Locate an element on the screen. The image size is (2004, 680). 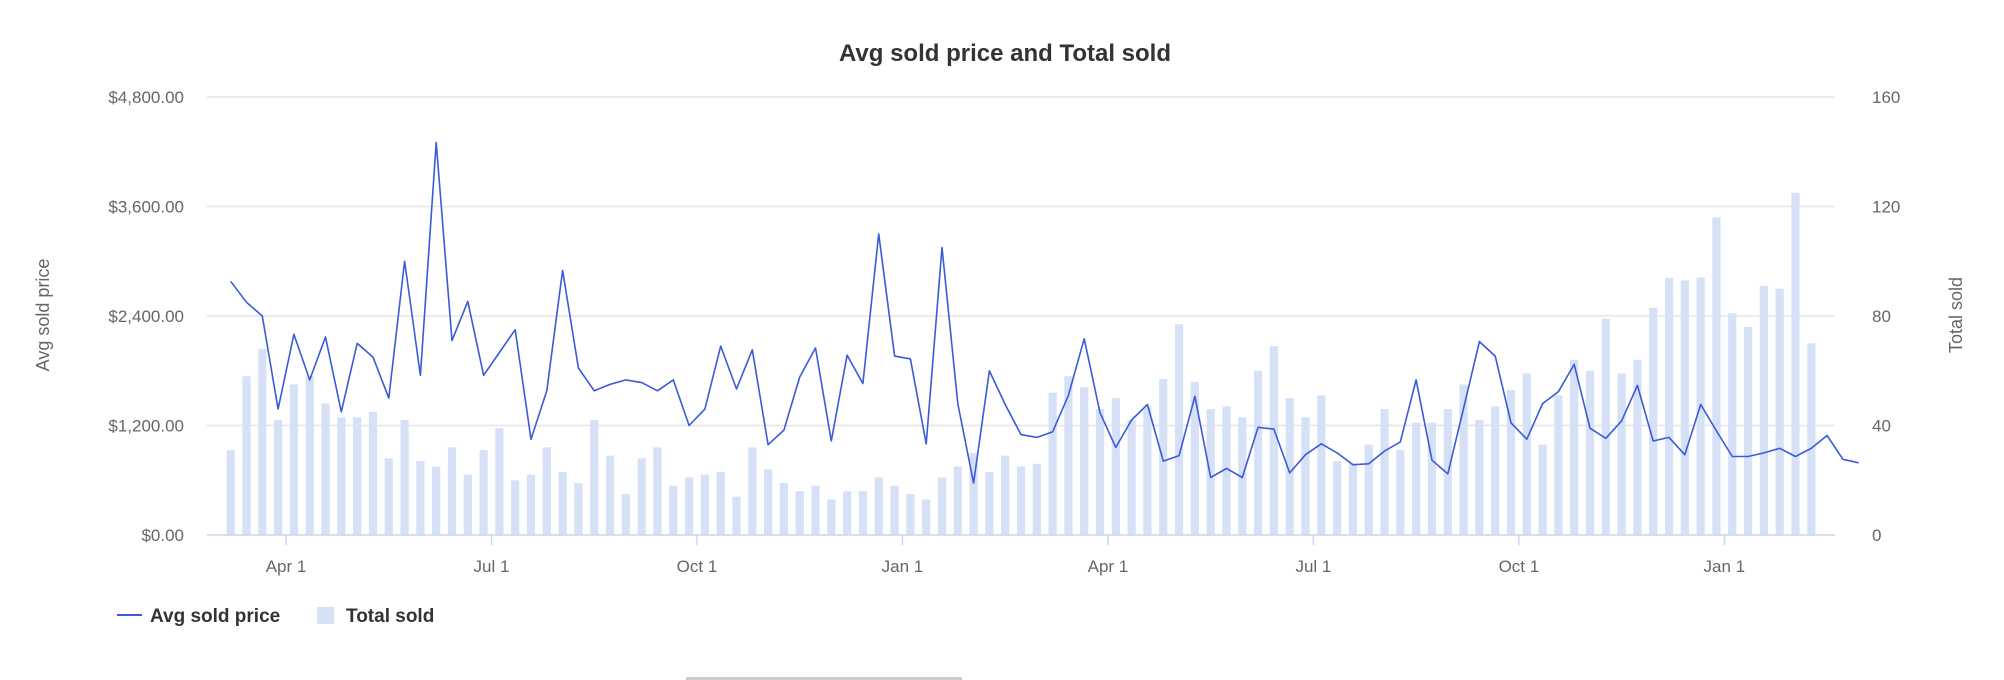
legend: Avg sold price Total sold is located at coordinates (275, 616).